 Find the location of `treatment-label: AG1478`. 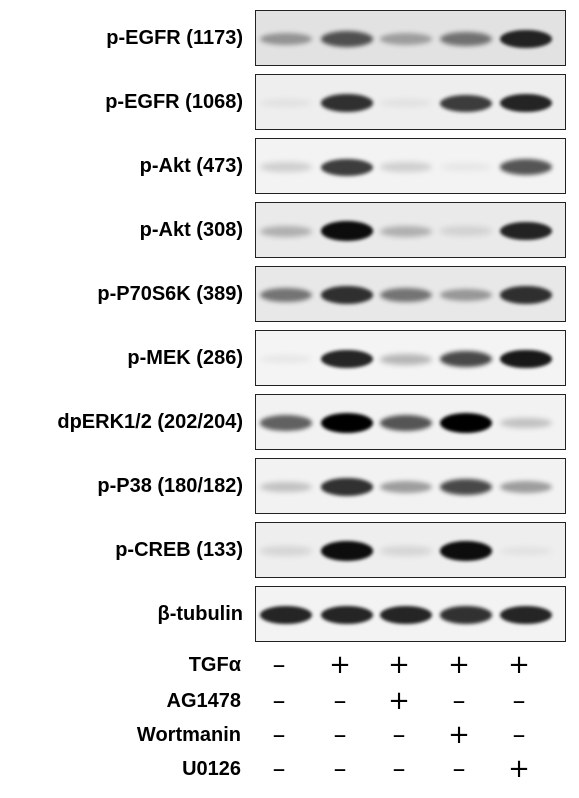

treatment-label: AG1478 is located at coordinates (204, 701).